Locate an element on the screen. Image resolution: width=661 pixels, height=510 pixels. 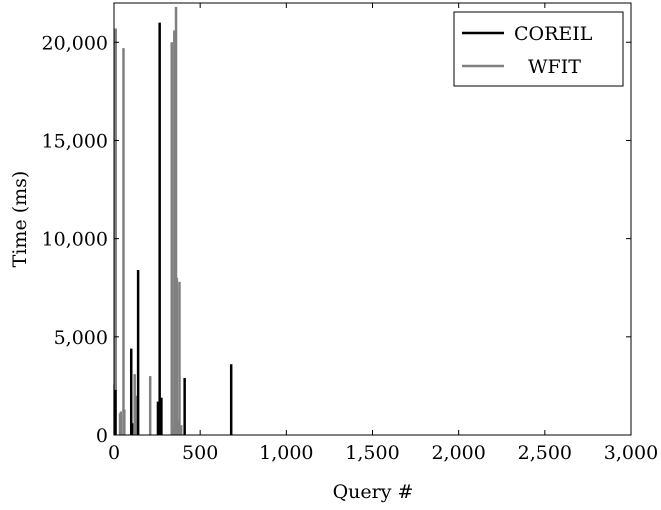
legend-label-wfit: WFIT is located at coordinates (554, 67).